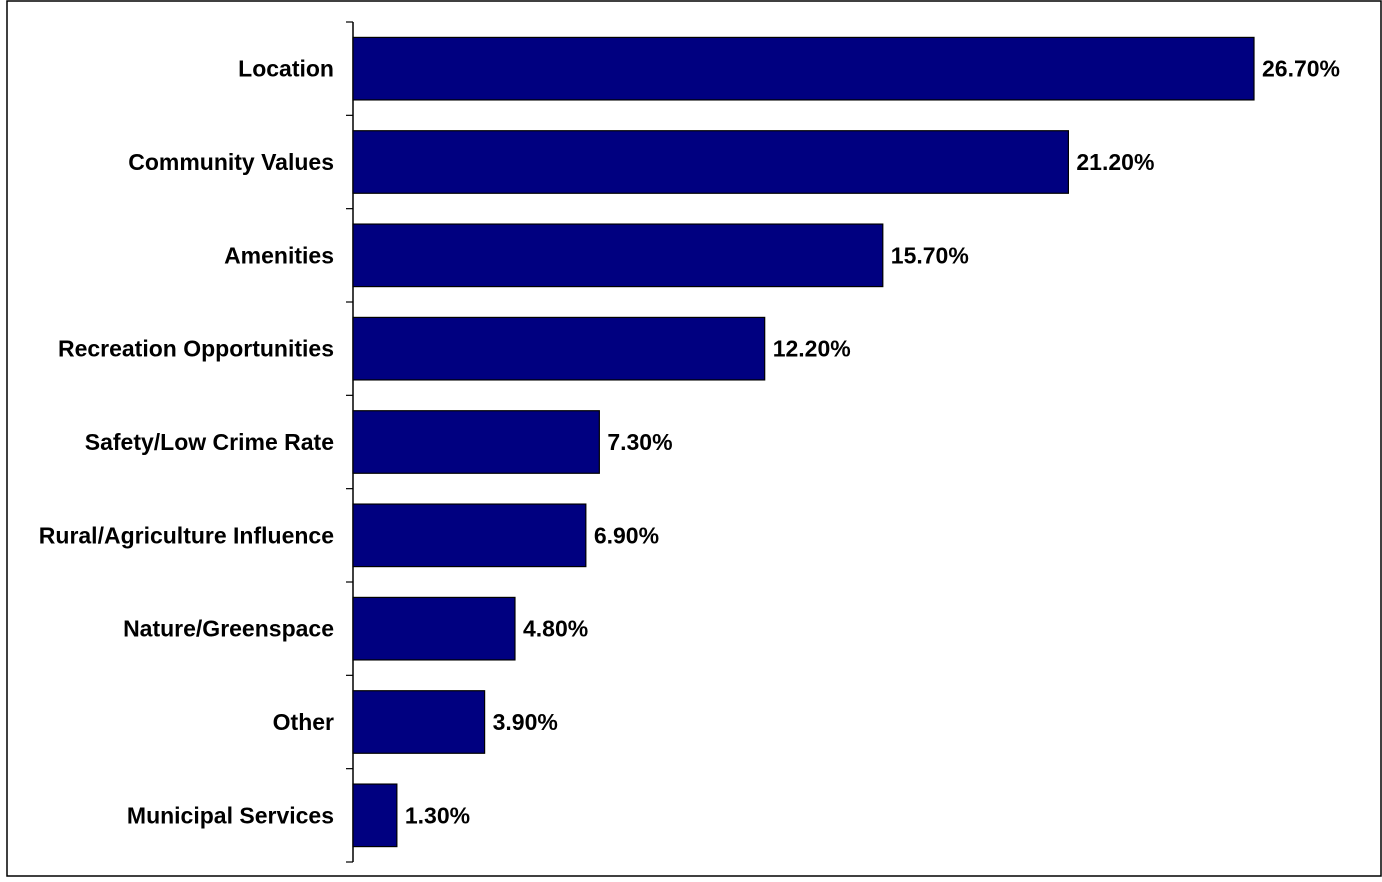 This screenshot has height=882, width=1382. Describe the element at coordinates (812, 349) in the screenshot. I see `data-label: 12.20%` at that location.